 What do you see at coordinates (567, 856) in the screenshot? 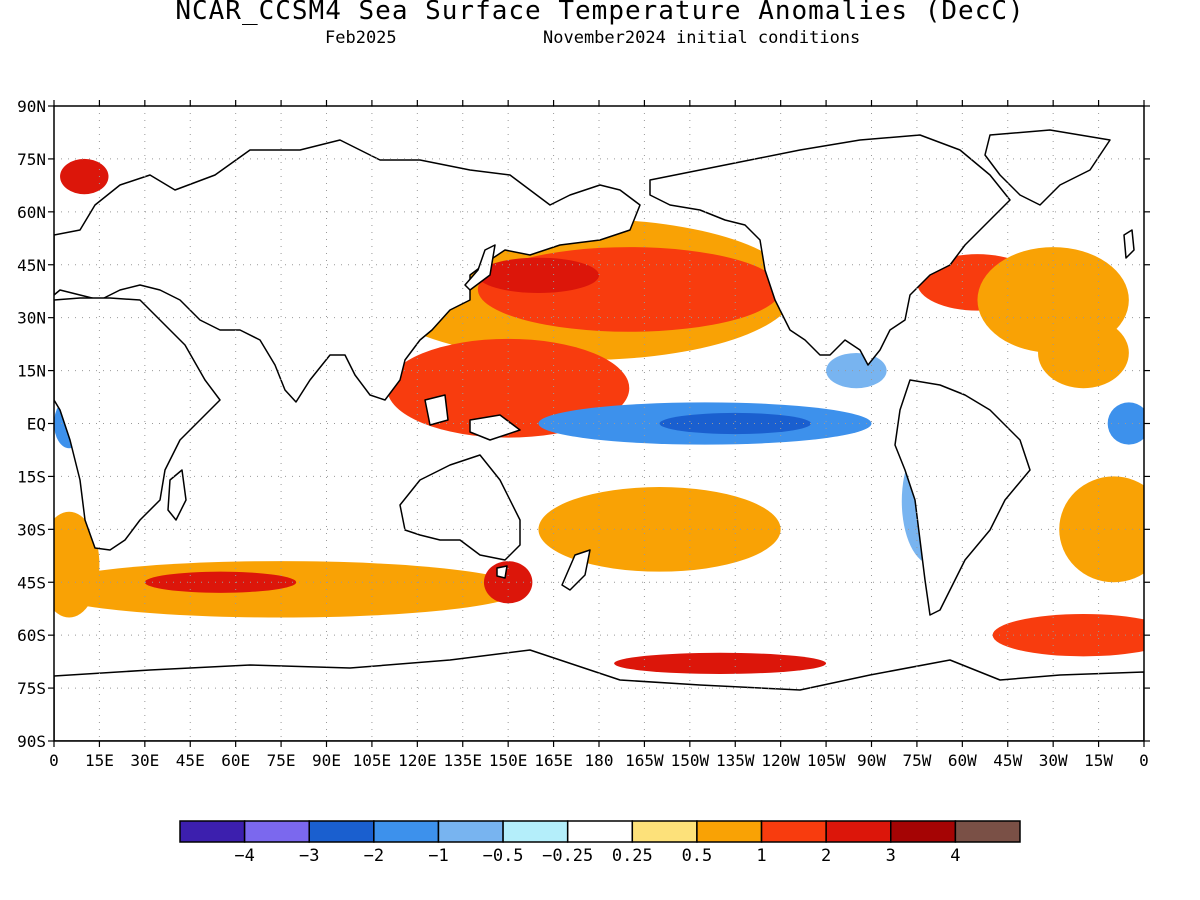
I see `colorbar-label: −0.25` at bounding box center [567, 856].